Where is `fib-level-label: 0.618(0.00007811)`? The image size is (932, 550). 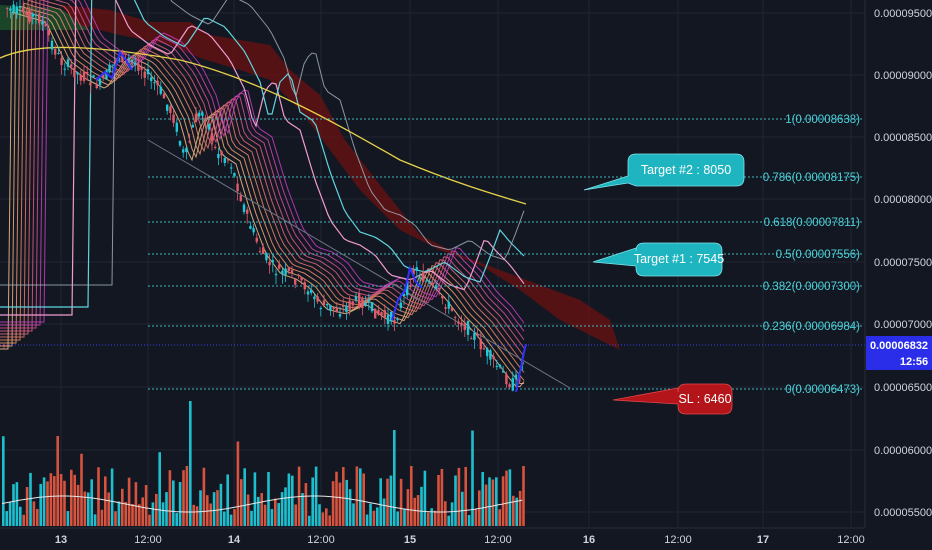
fib-level-label: 0.618(0.00007811) is located at coordinates (812, 223).